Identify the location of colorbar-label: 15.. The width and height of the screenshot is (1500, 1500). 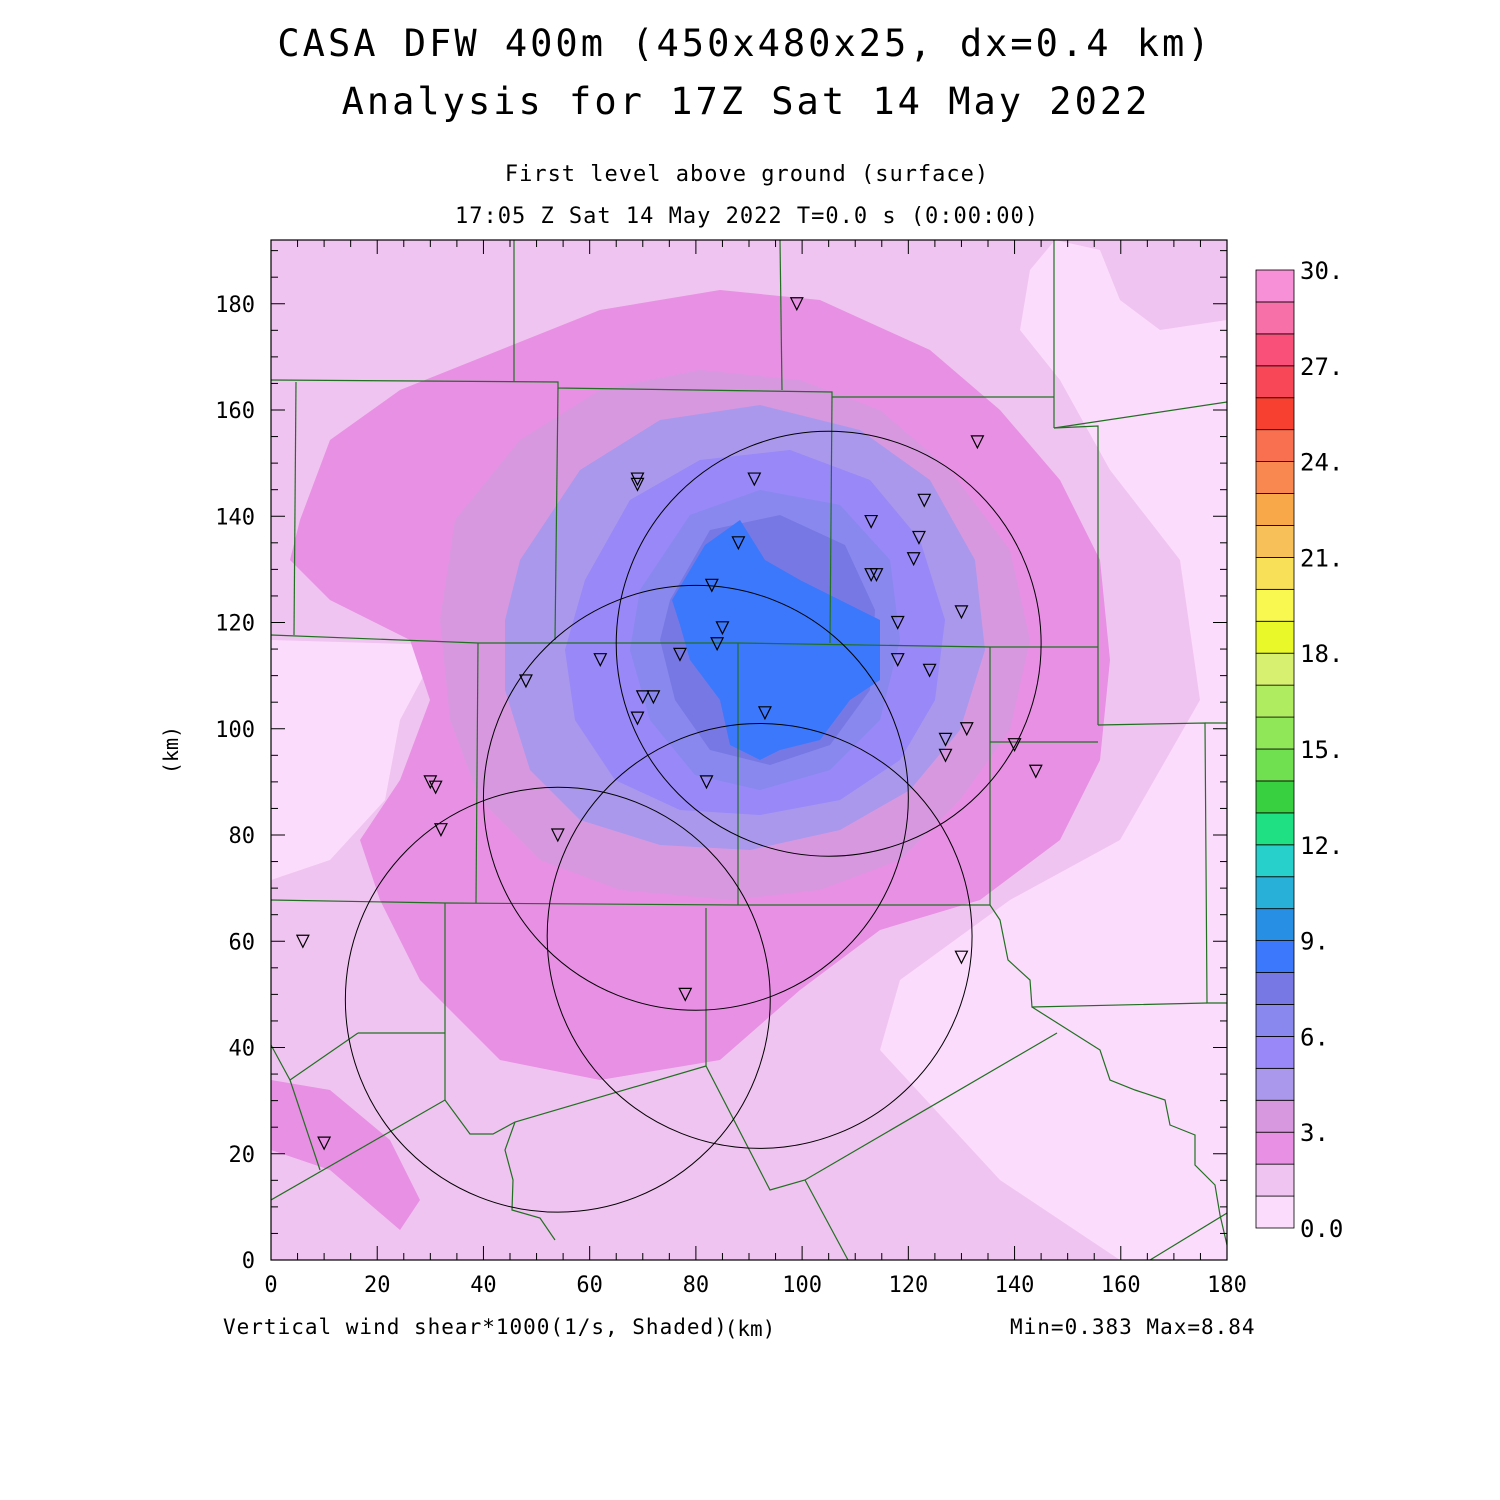
(1321, 750).